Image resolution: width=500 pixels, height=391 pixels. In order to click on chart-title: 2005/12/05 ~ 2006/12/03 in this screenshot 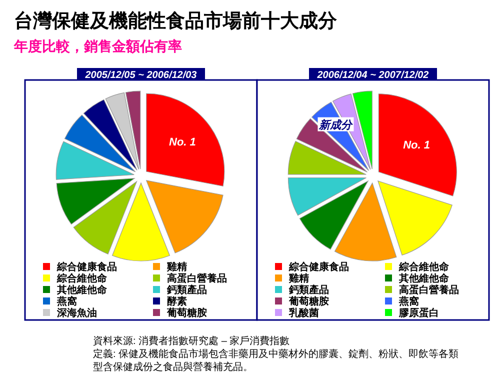, I will do `click(141, 75)`.